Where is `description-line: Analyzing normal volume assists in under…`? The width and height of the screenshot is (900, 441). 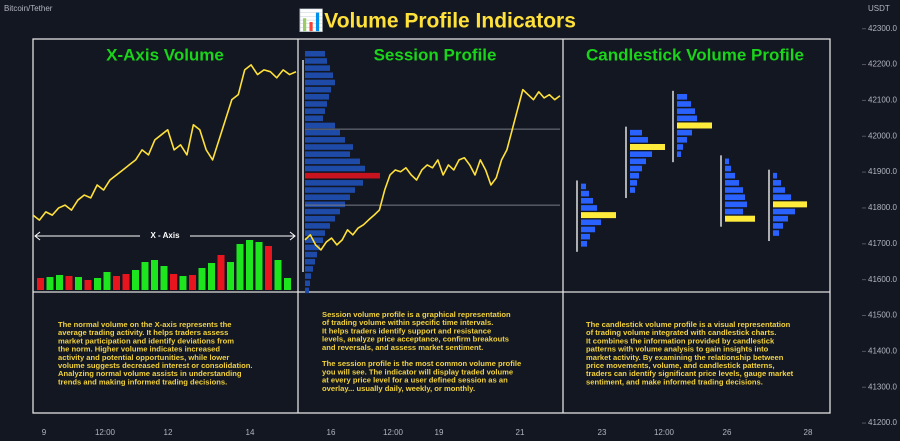
description-line: Analyzing normal volume assists in under… is located at coordinates (150, 373).